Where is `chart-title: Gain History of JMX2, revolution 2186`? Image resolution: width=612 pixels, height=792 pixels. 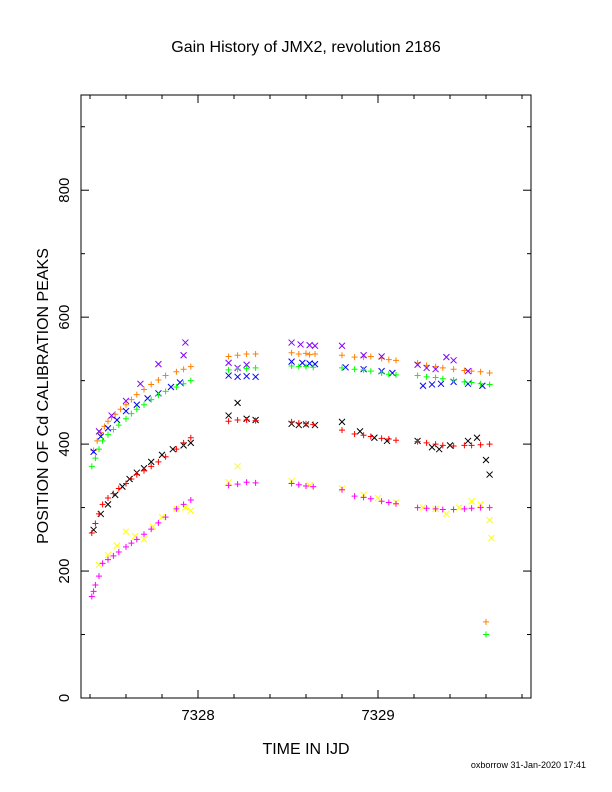
chart-title: Gain History of JMX2, revolution 2186 is located at coordinates (306, 47).